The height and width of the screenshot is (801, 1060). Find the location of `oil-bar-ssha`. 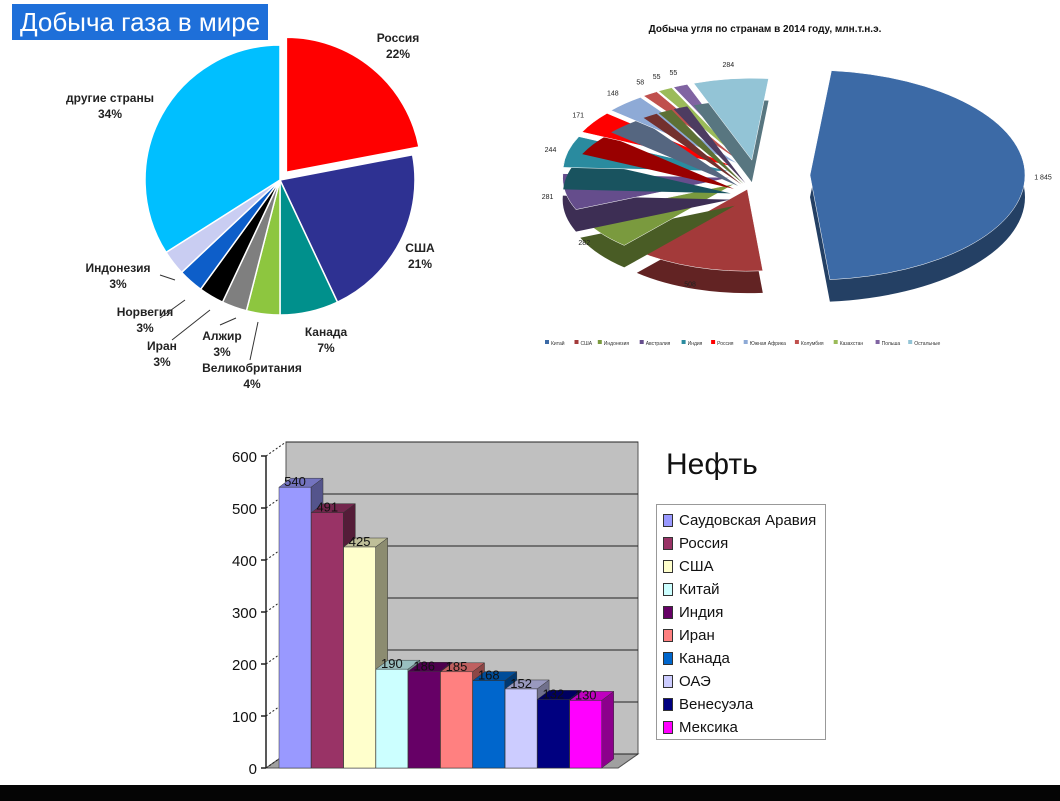

oil-bar-ssha is located at coordinates (359, 657).